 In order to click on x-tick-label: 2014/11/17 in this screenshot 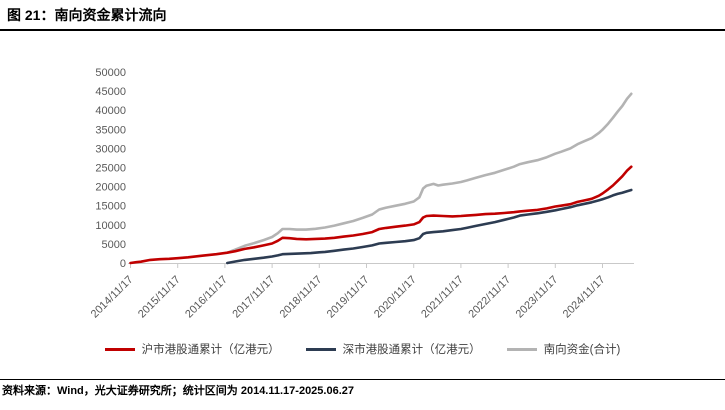, I will do `click(112, 297)`.